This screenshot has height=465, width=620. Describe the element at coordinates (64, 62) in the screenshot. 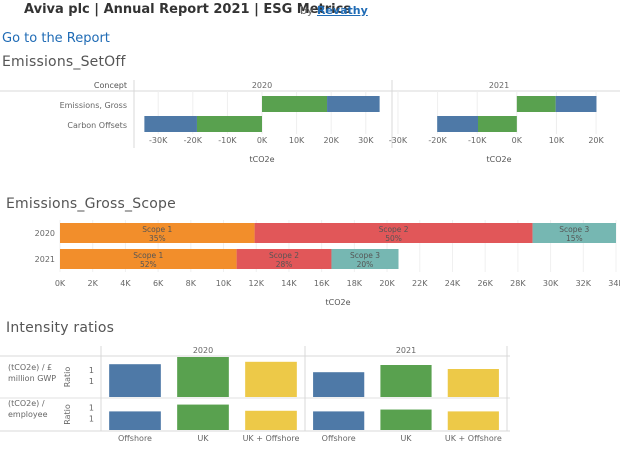

I see `emissions-setoff-title: Emissions_SetOff` at that location.